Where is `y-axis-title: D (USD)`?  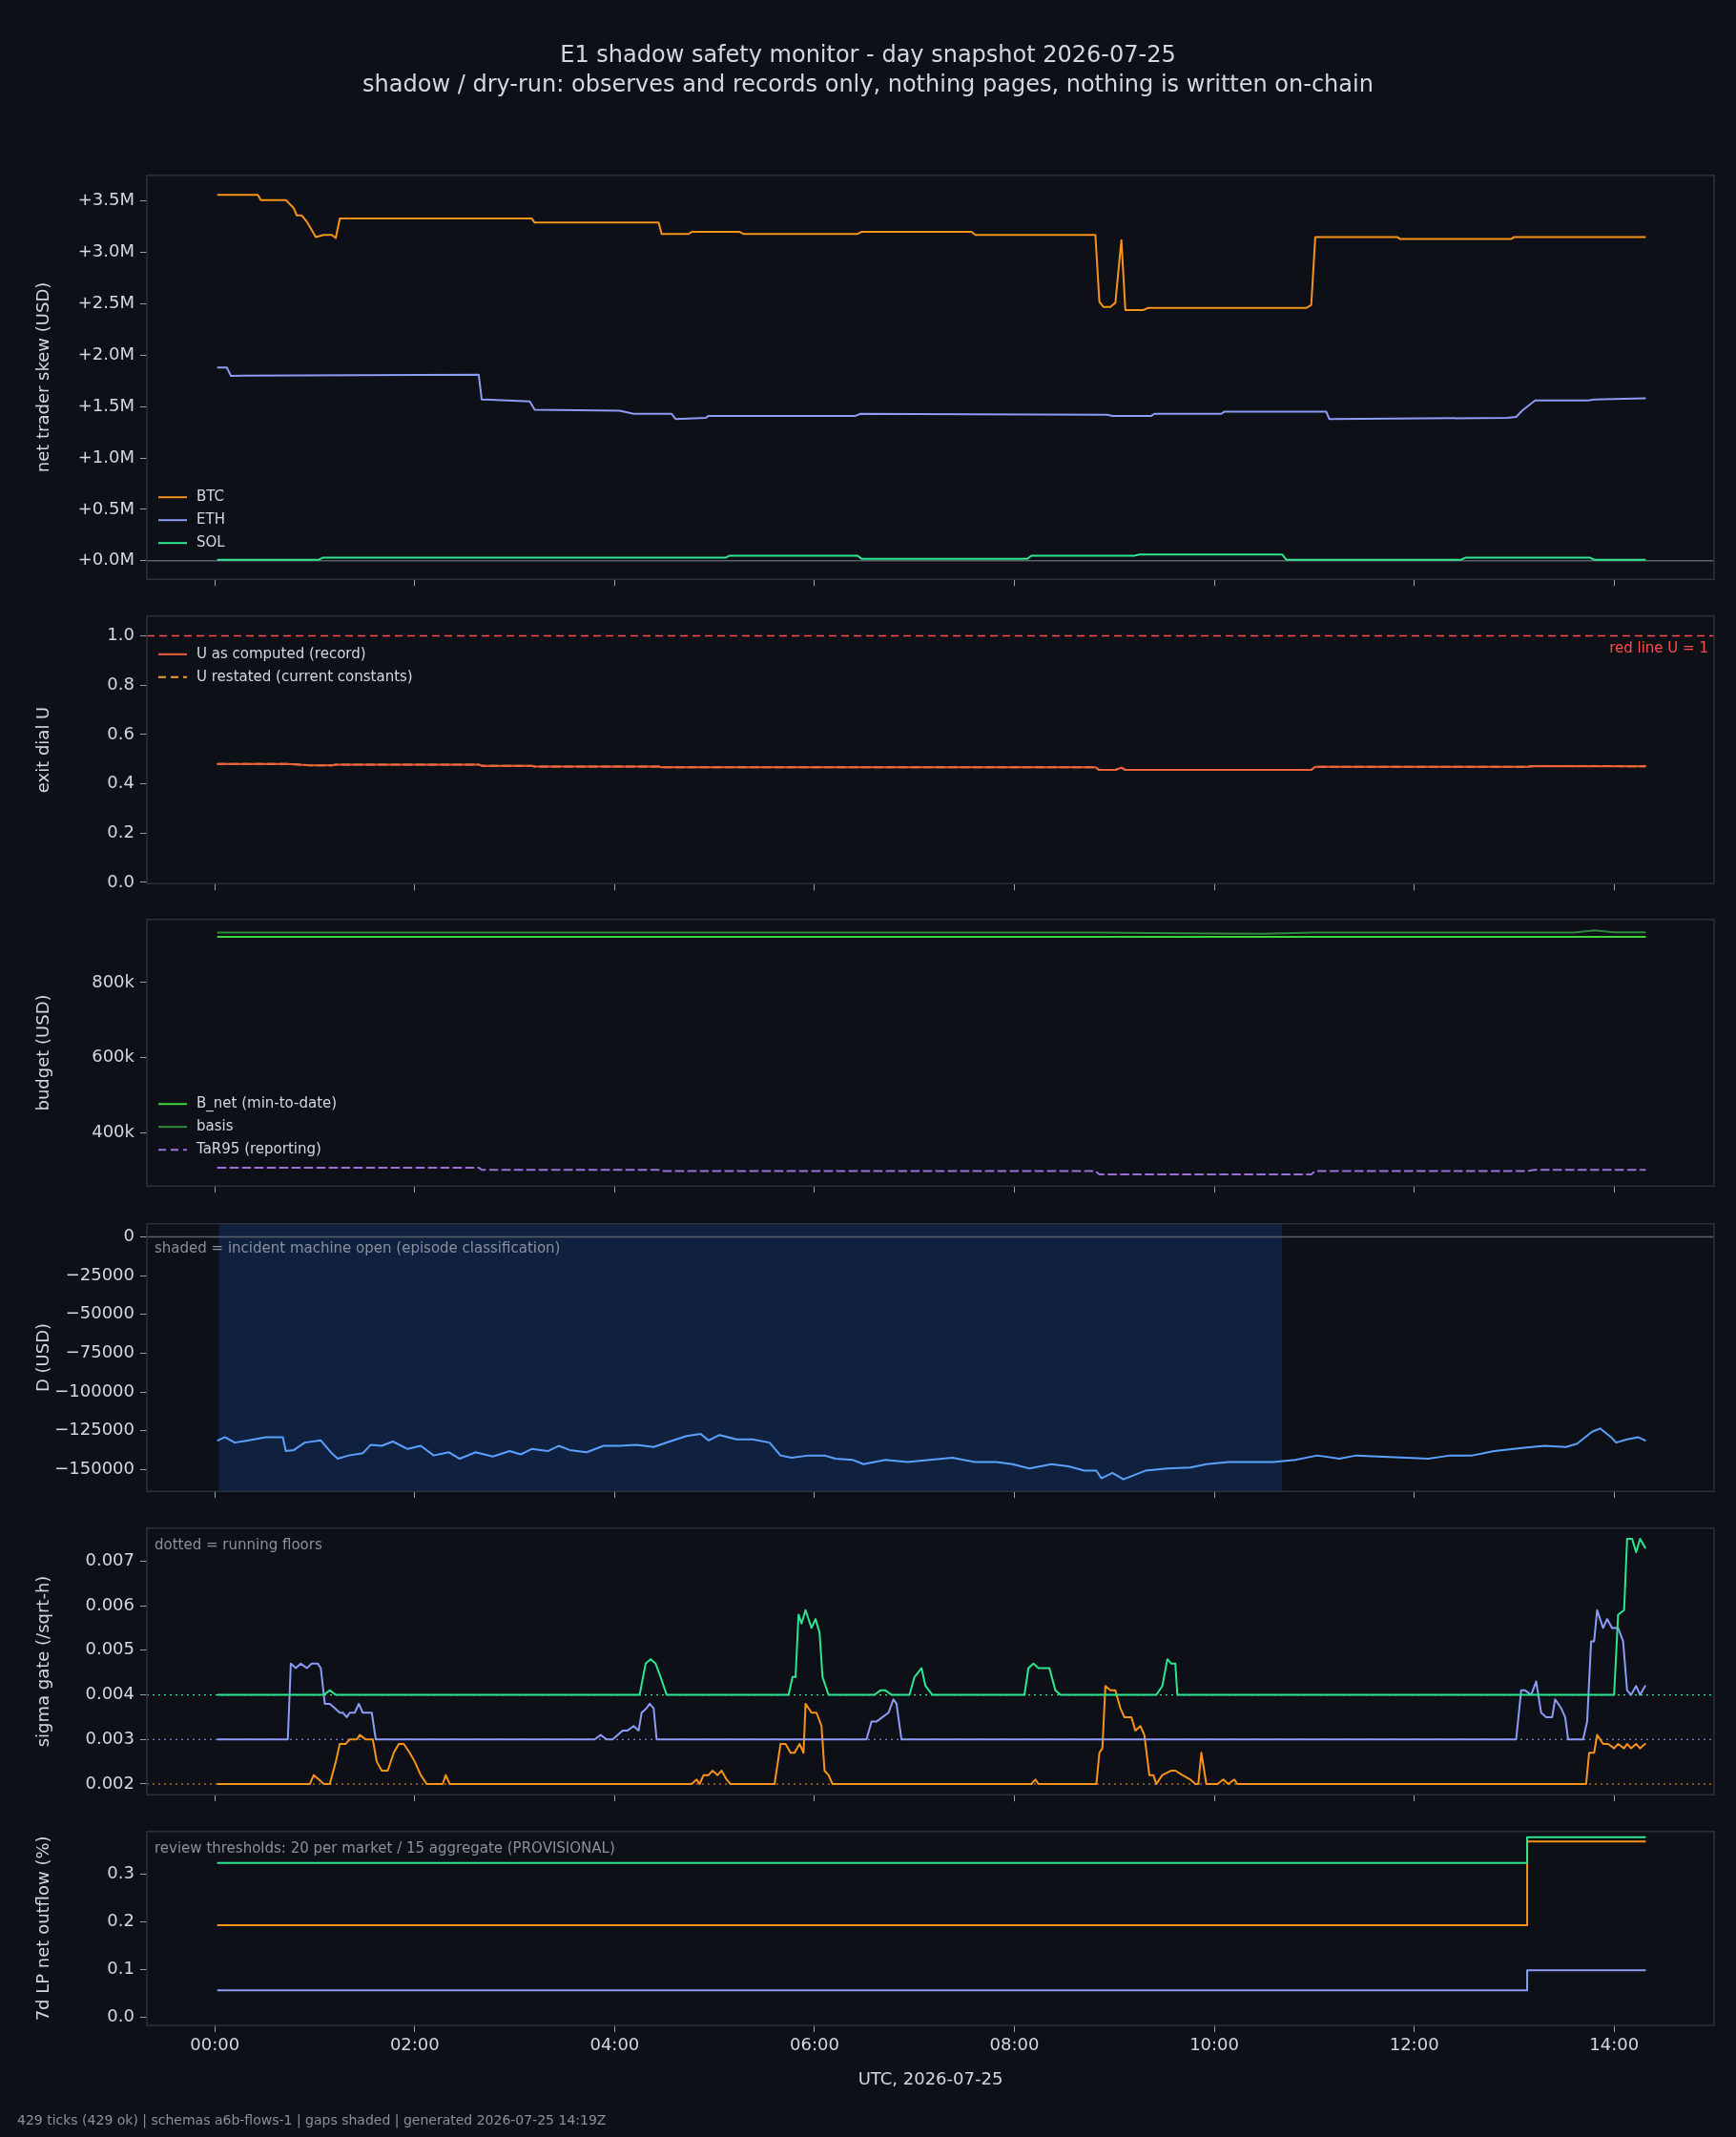
y-axis-title: D (USD) is located at coordinates (42, 1357).